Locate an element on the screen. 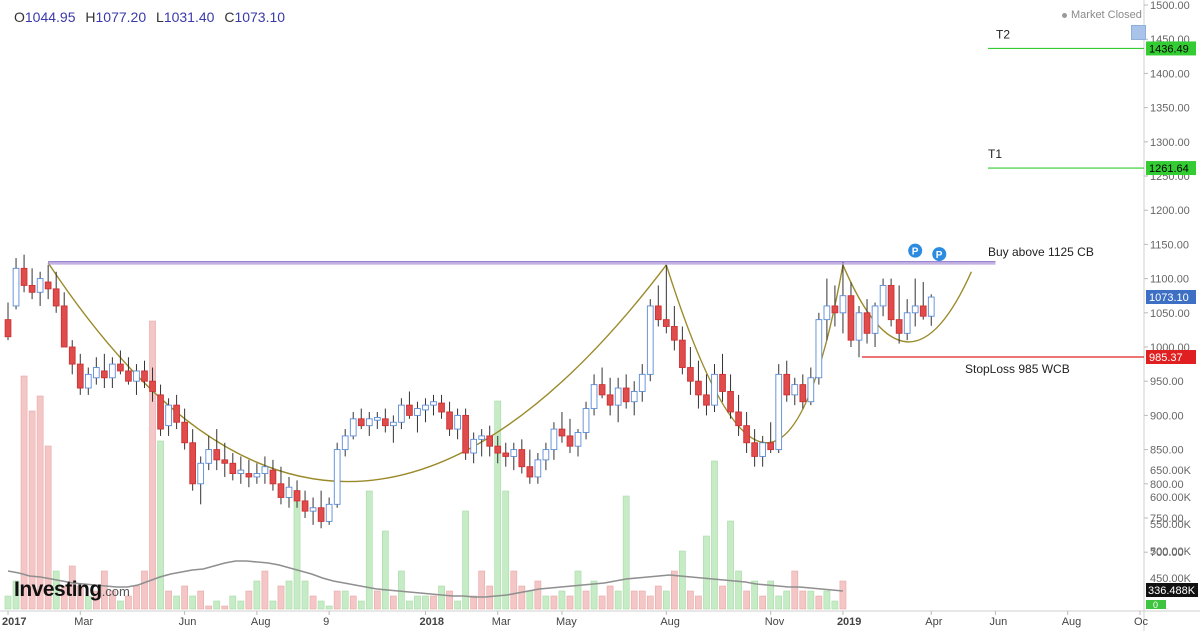 Image resolution: width=1200 pixels, height=636 pixels. price-tick-label: 1200.00 is located at coordinates (1170, 211).